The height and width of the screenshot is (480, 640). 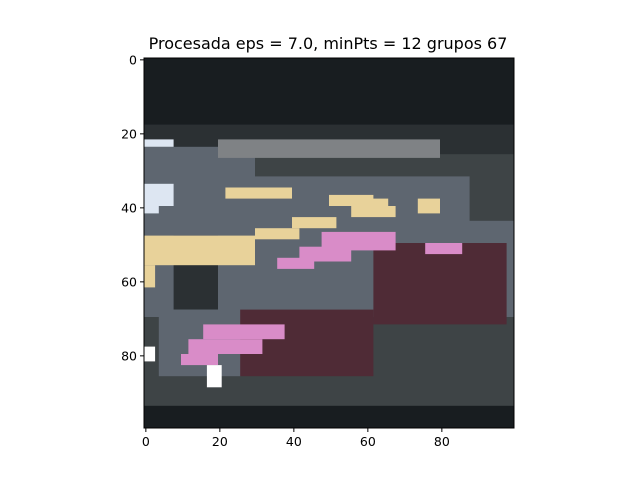 What do you see at coordinates (129, 355) in the screenshot?
I see `y-tick-label: 80` at bounding box center [129, 355].